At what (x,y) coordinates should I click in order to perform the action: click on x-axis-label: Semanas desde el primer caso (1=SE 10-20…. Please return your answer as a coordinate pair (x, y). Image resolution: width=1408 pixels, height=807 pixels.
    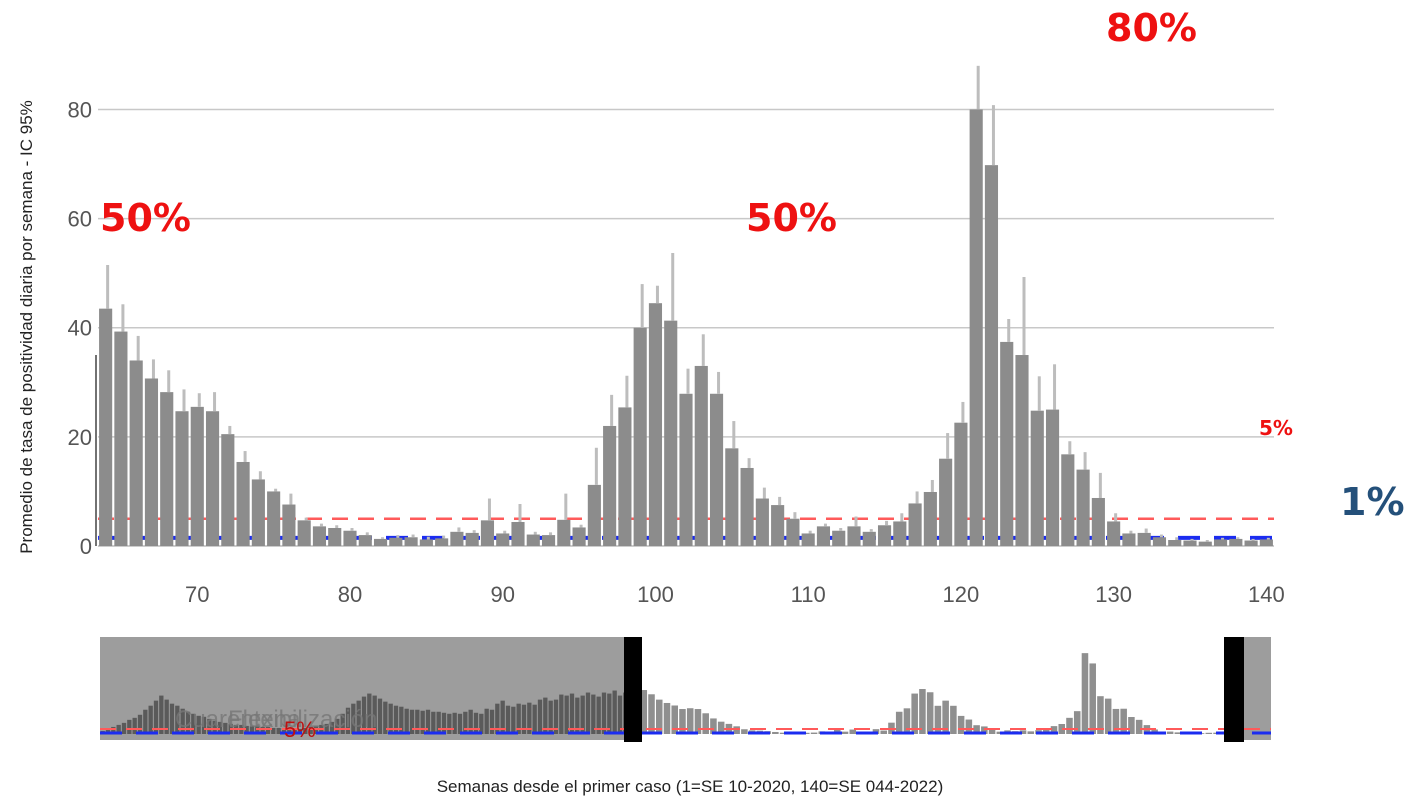
    Looking at the image, I should click on (690, 786).